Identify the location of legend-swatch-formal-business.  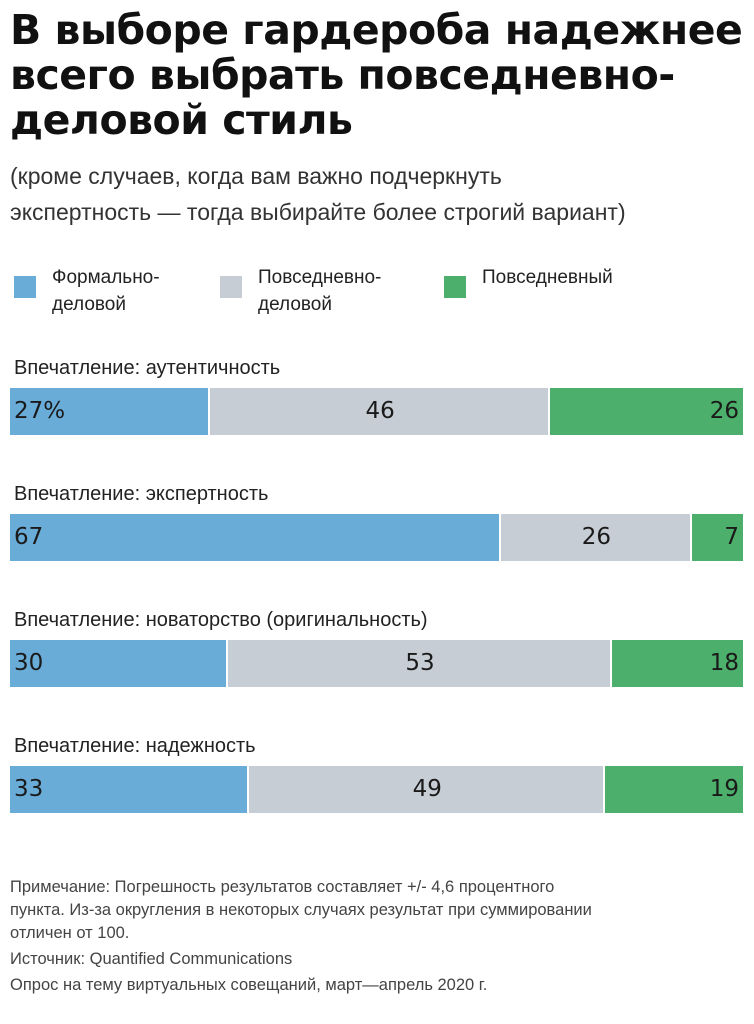
(25, 287).